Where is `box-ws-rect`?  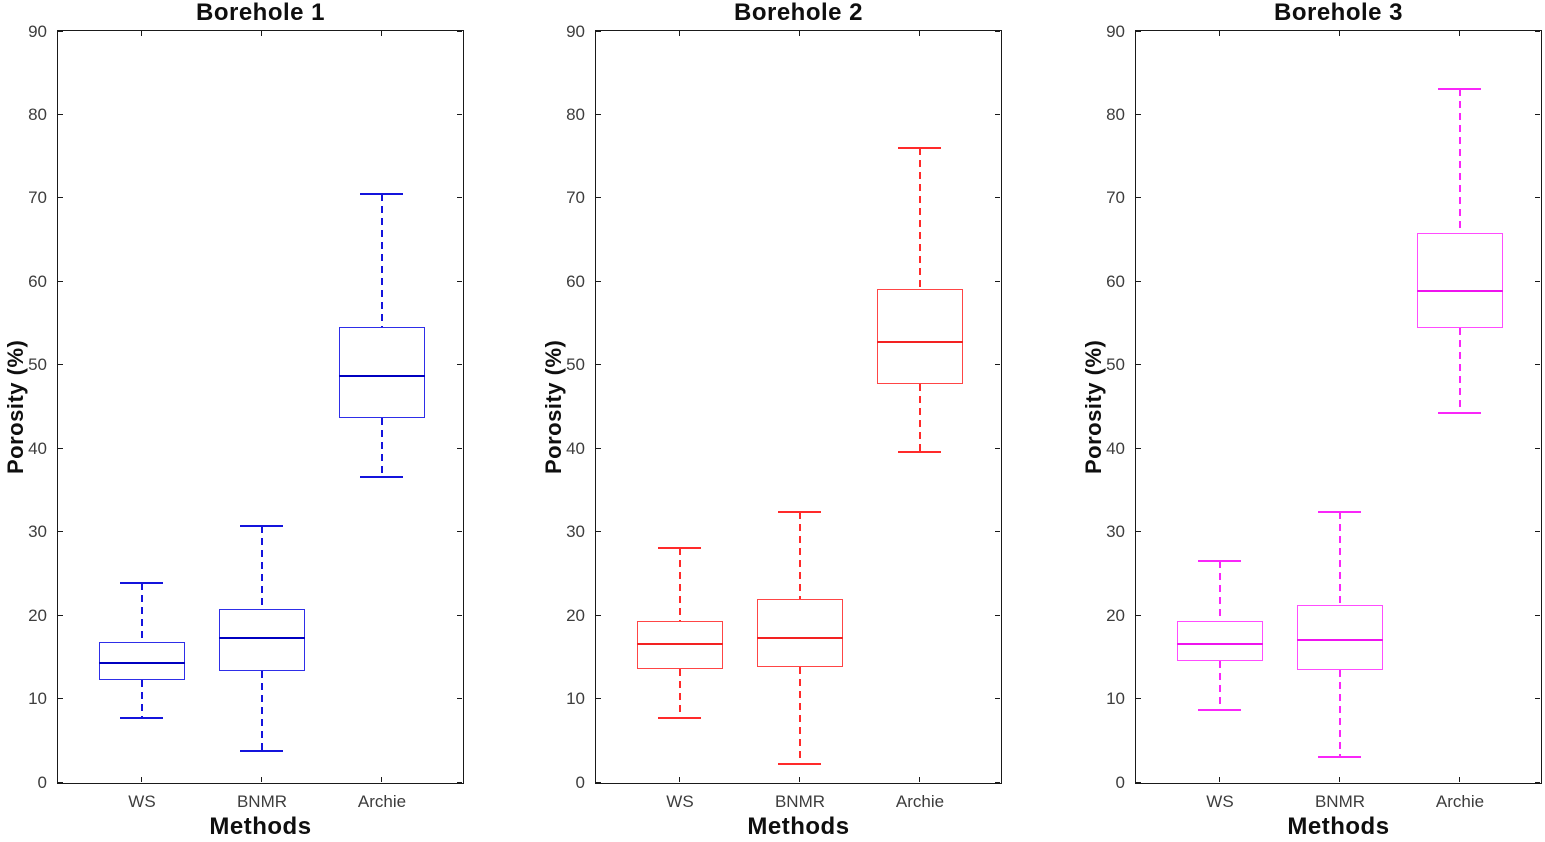
box-ws-rect is located at coordinates (1219, 640).